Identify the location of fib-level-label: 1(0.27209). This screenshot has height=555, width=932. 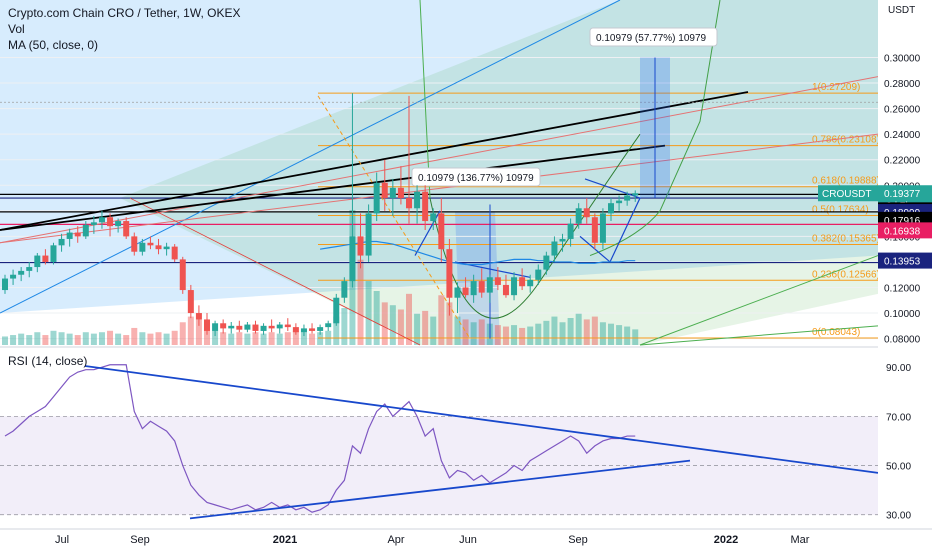
(836, 87).